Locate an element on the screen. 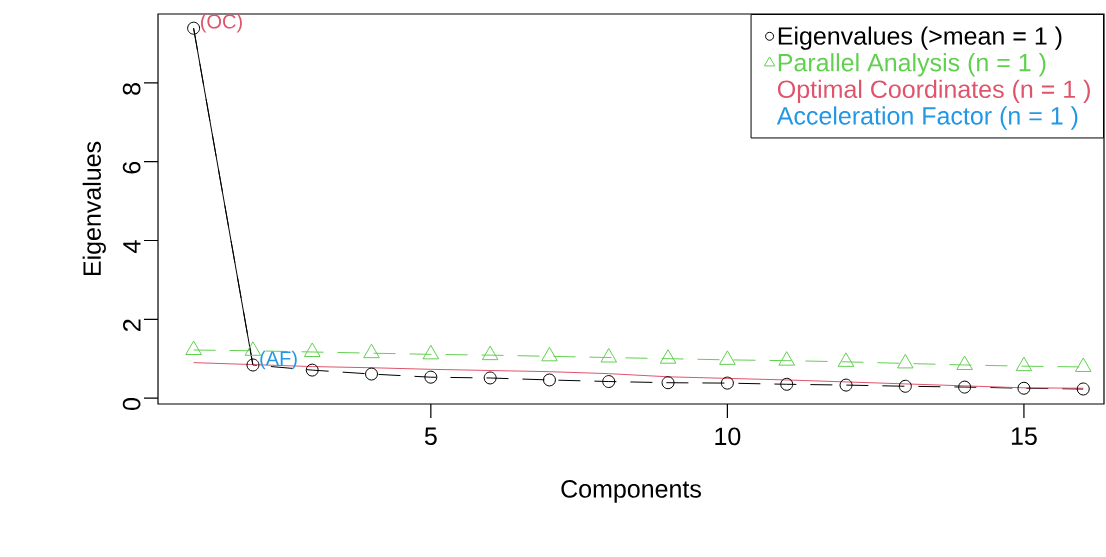 The height and width of the screenshot is (557, 1106). y-tick-label: 0 is located at coordinates (131, 404).